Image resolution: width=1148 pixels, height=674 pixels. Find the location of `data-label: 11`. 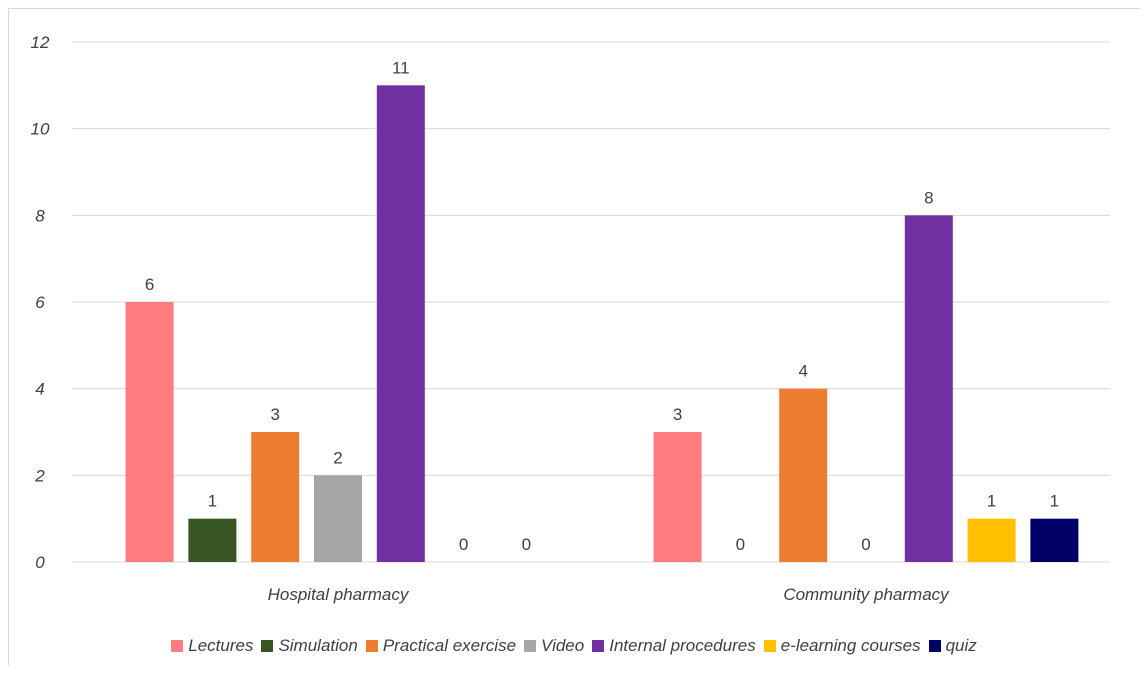

data-label: 11 is located at coordinates (401, 67).